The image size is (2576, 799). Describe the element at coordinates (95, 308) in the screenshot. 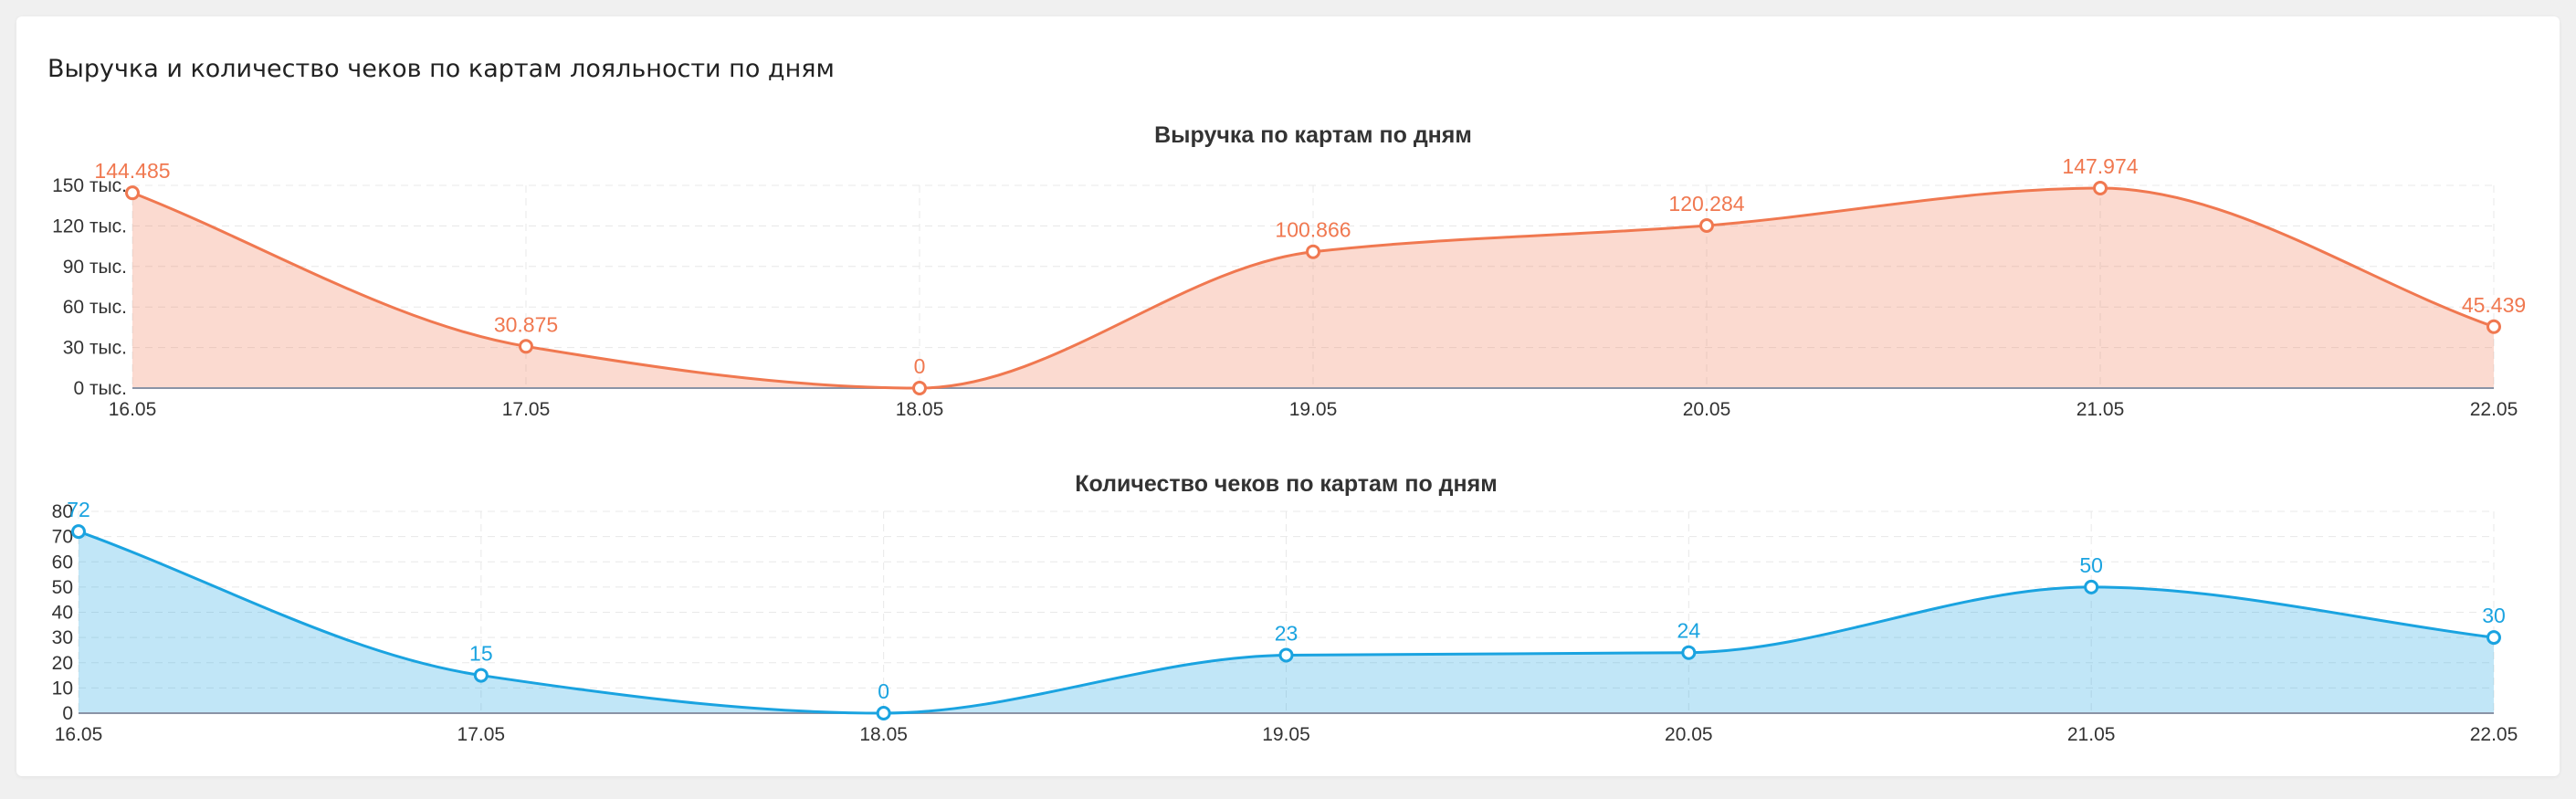

I see `y-tick-label: 60 тыс.` at that location.